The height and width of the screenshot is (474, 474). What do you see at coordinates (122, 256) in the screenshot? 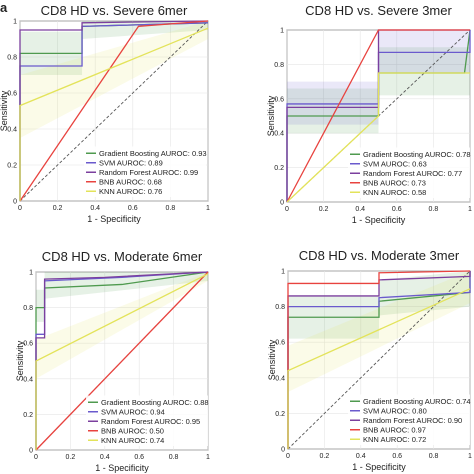
I see `panel-title: CD8 HD vs. Moderate 6mer` at bounding box center [122, 256].